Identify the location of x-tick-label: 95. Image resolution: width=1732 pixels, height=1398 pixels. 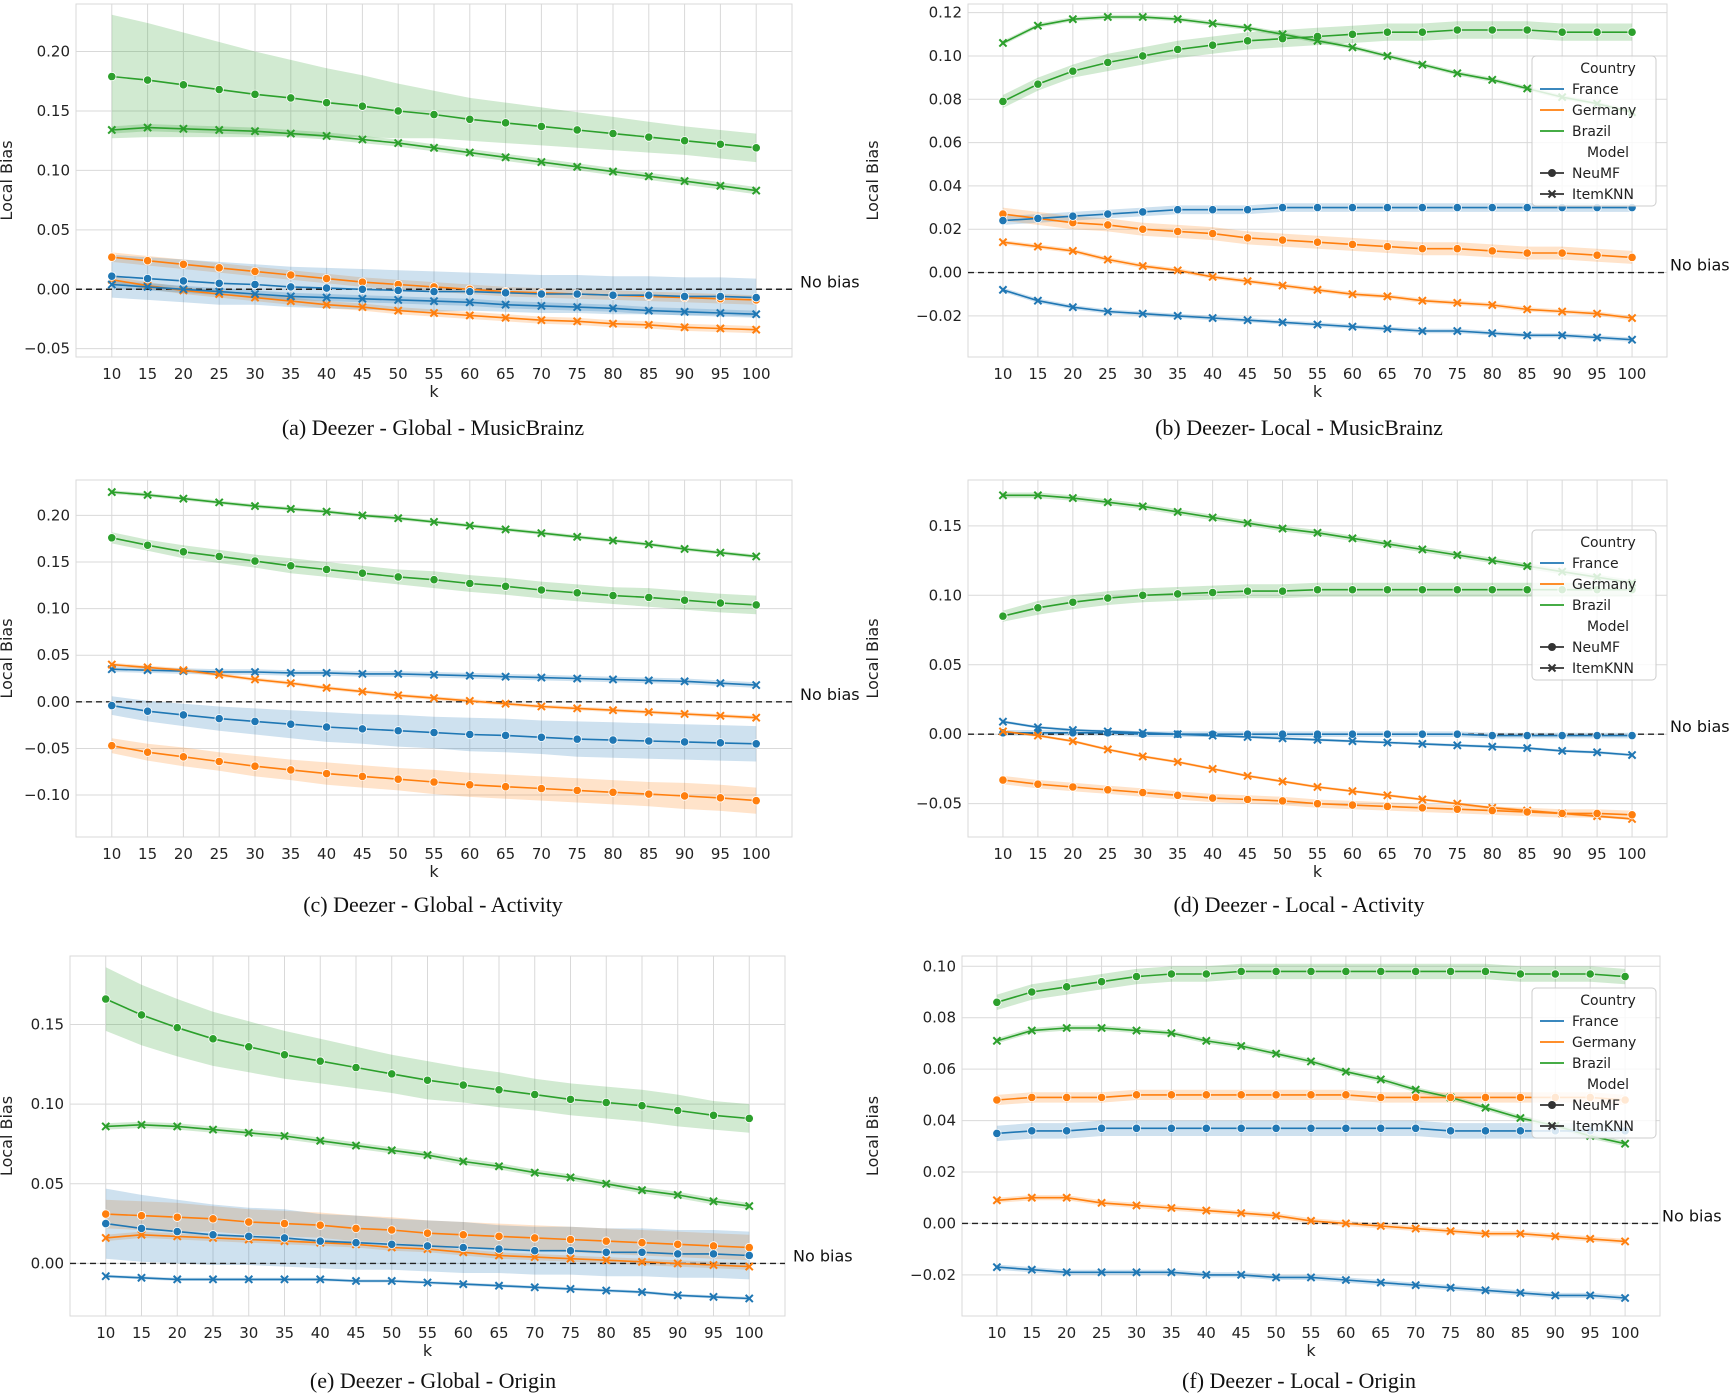
(713, 1333).